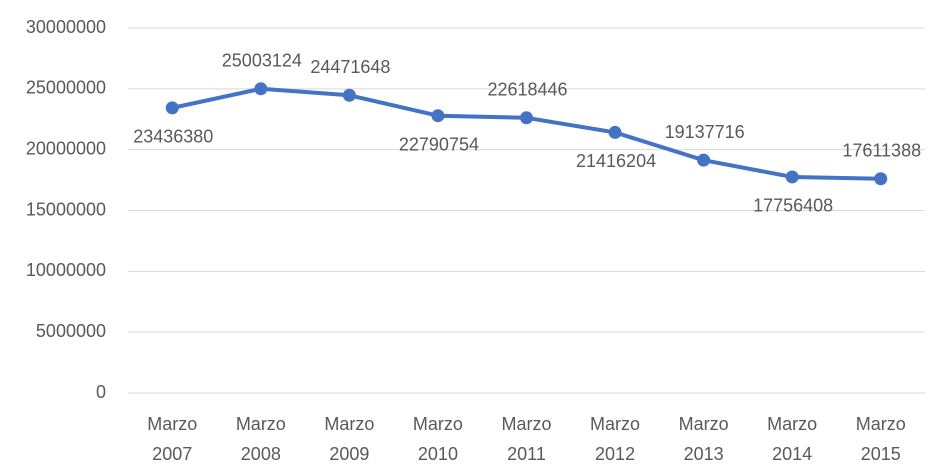  What do you see at coordinates (704, 439) in the screenshot?
I see `x-tick-label: Marzo 2013` at bounding box center [704, 439].